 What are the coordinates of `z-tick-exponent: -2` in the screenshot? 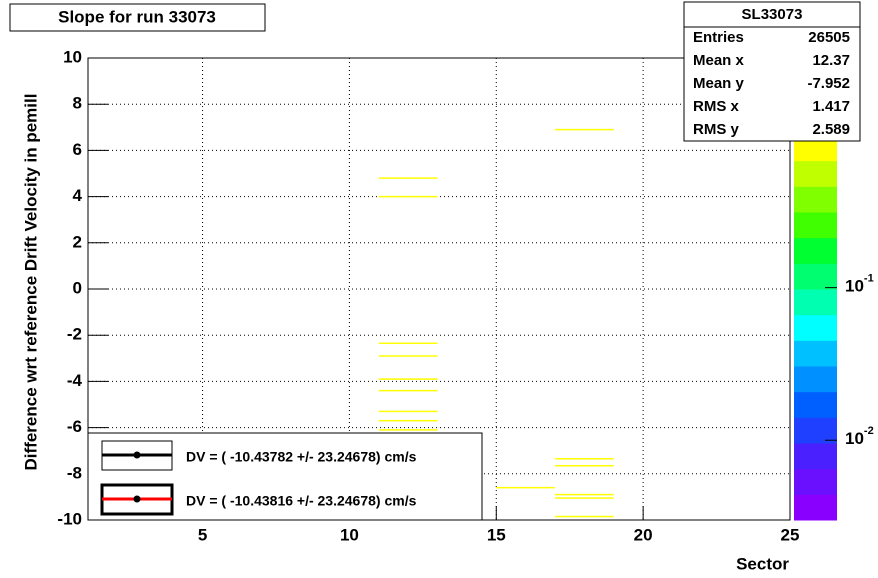 It's located at (869, 431).